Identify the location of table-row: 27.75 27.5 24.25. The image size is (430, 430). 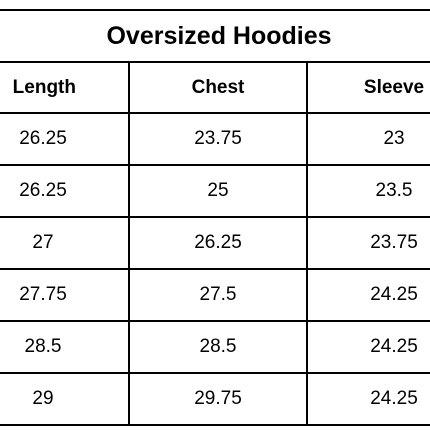
(215, 295).